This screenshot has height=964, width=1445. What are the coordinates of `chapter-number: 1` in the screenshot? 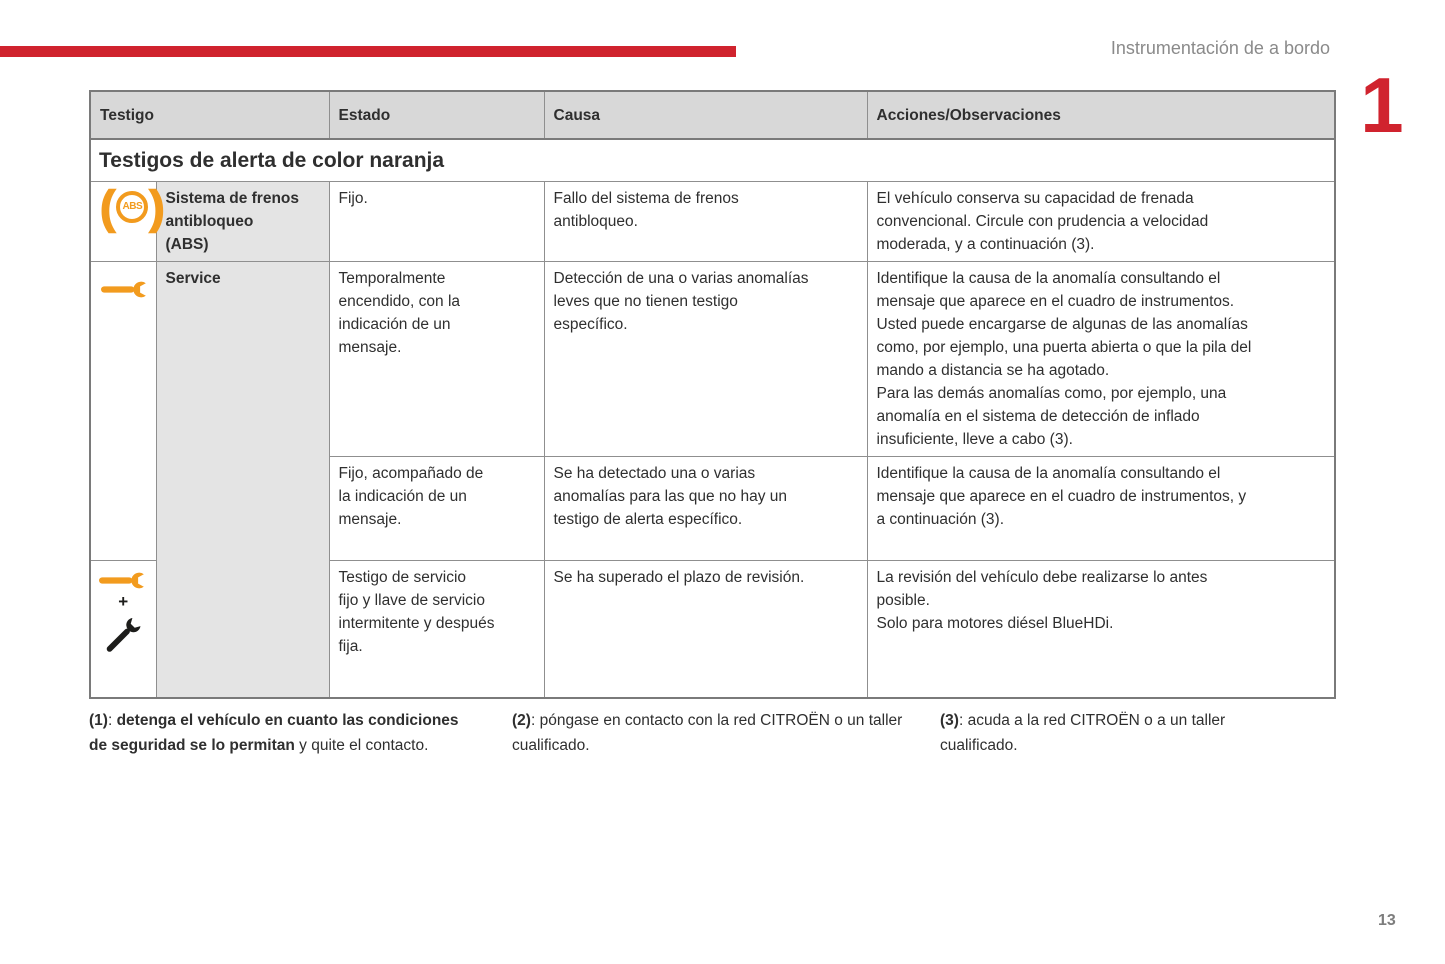 It's located at (1382, 105).